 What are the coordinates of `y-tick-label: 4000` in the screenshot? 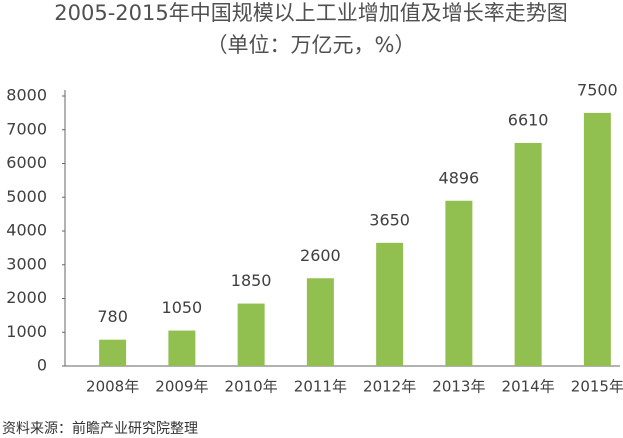 It's located at (26, 230).